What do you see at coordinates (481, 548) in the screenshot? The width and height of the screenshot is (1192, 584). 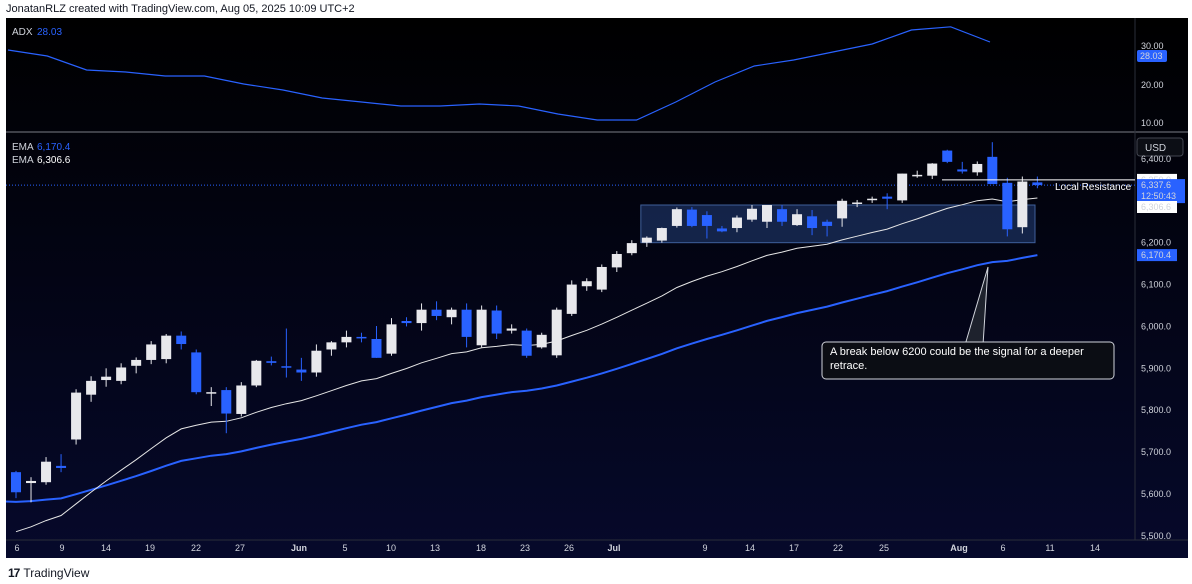 I see `time-tick: 18` at bounding box center [481, 548].